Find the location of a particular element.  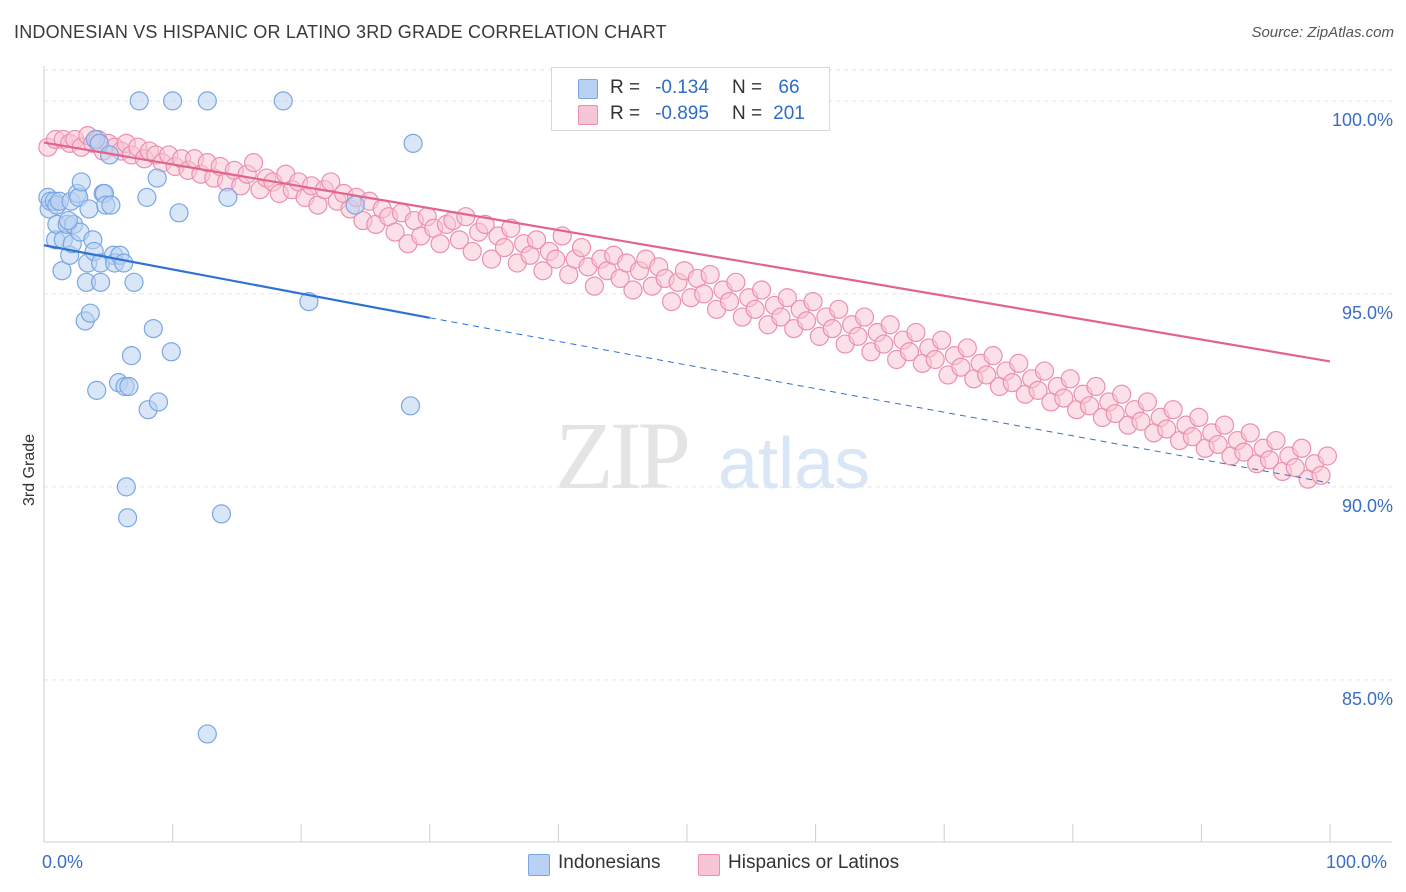

legend-label-indonesians: Indonesians is located at coordinates (609, 862).